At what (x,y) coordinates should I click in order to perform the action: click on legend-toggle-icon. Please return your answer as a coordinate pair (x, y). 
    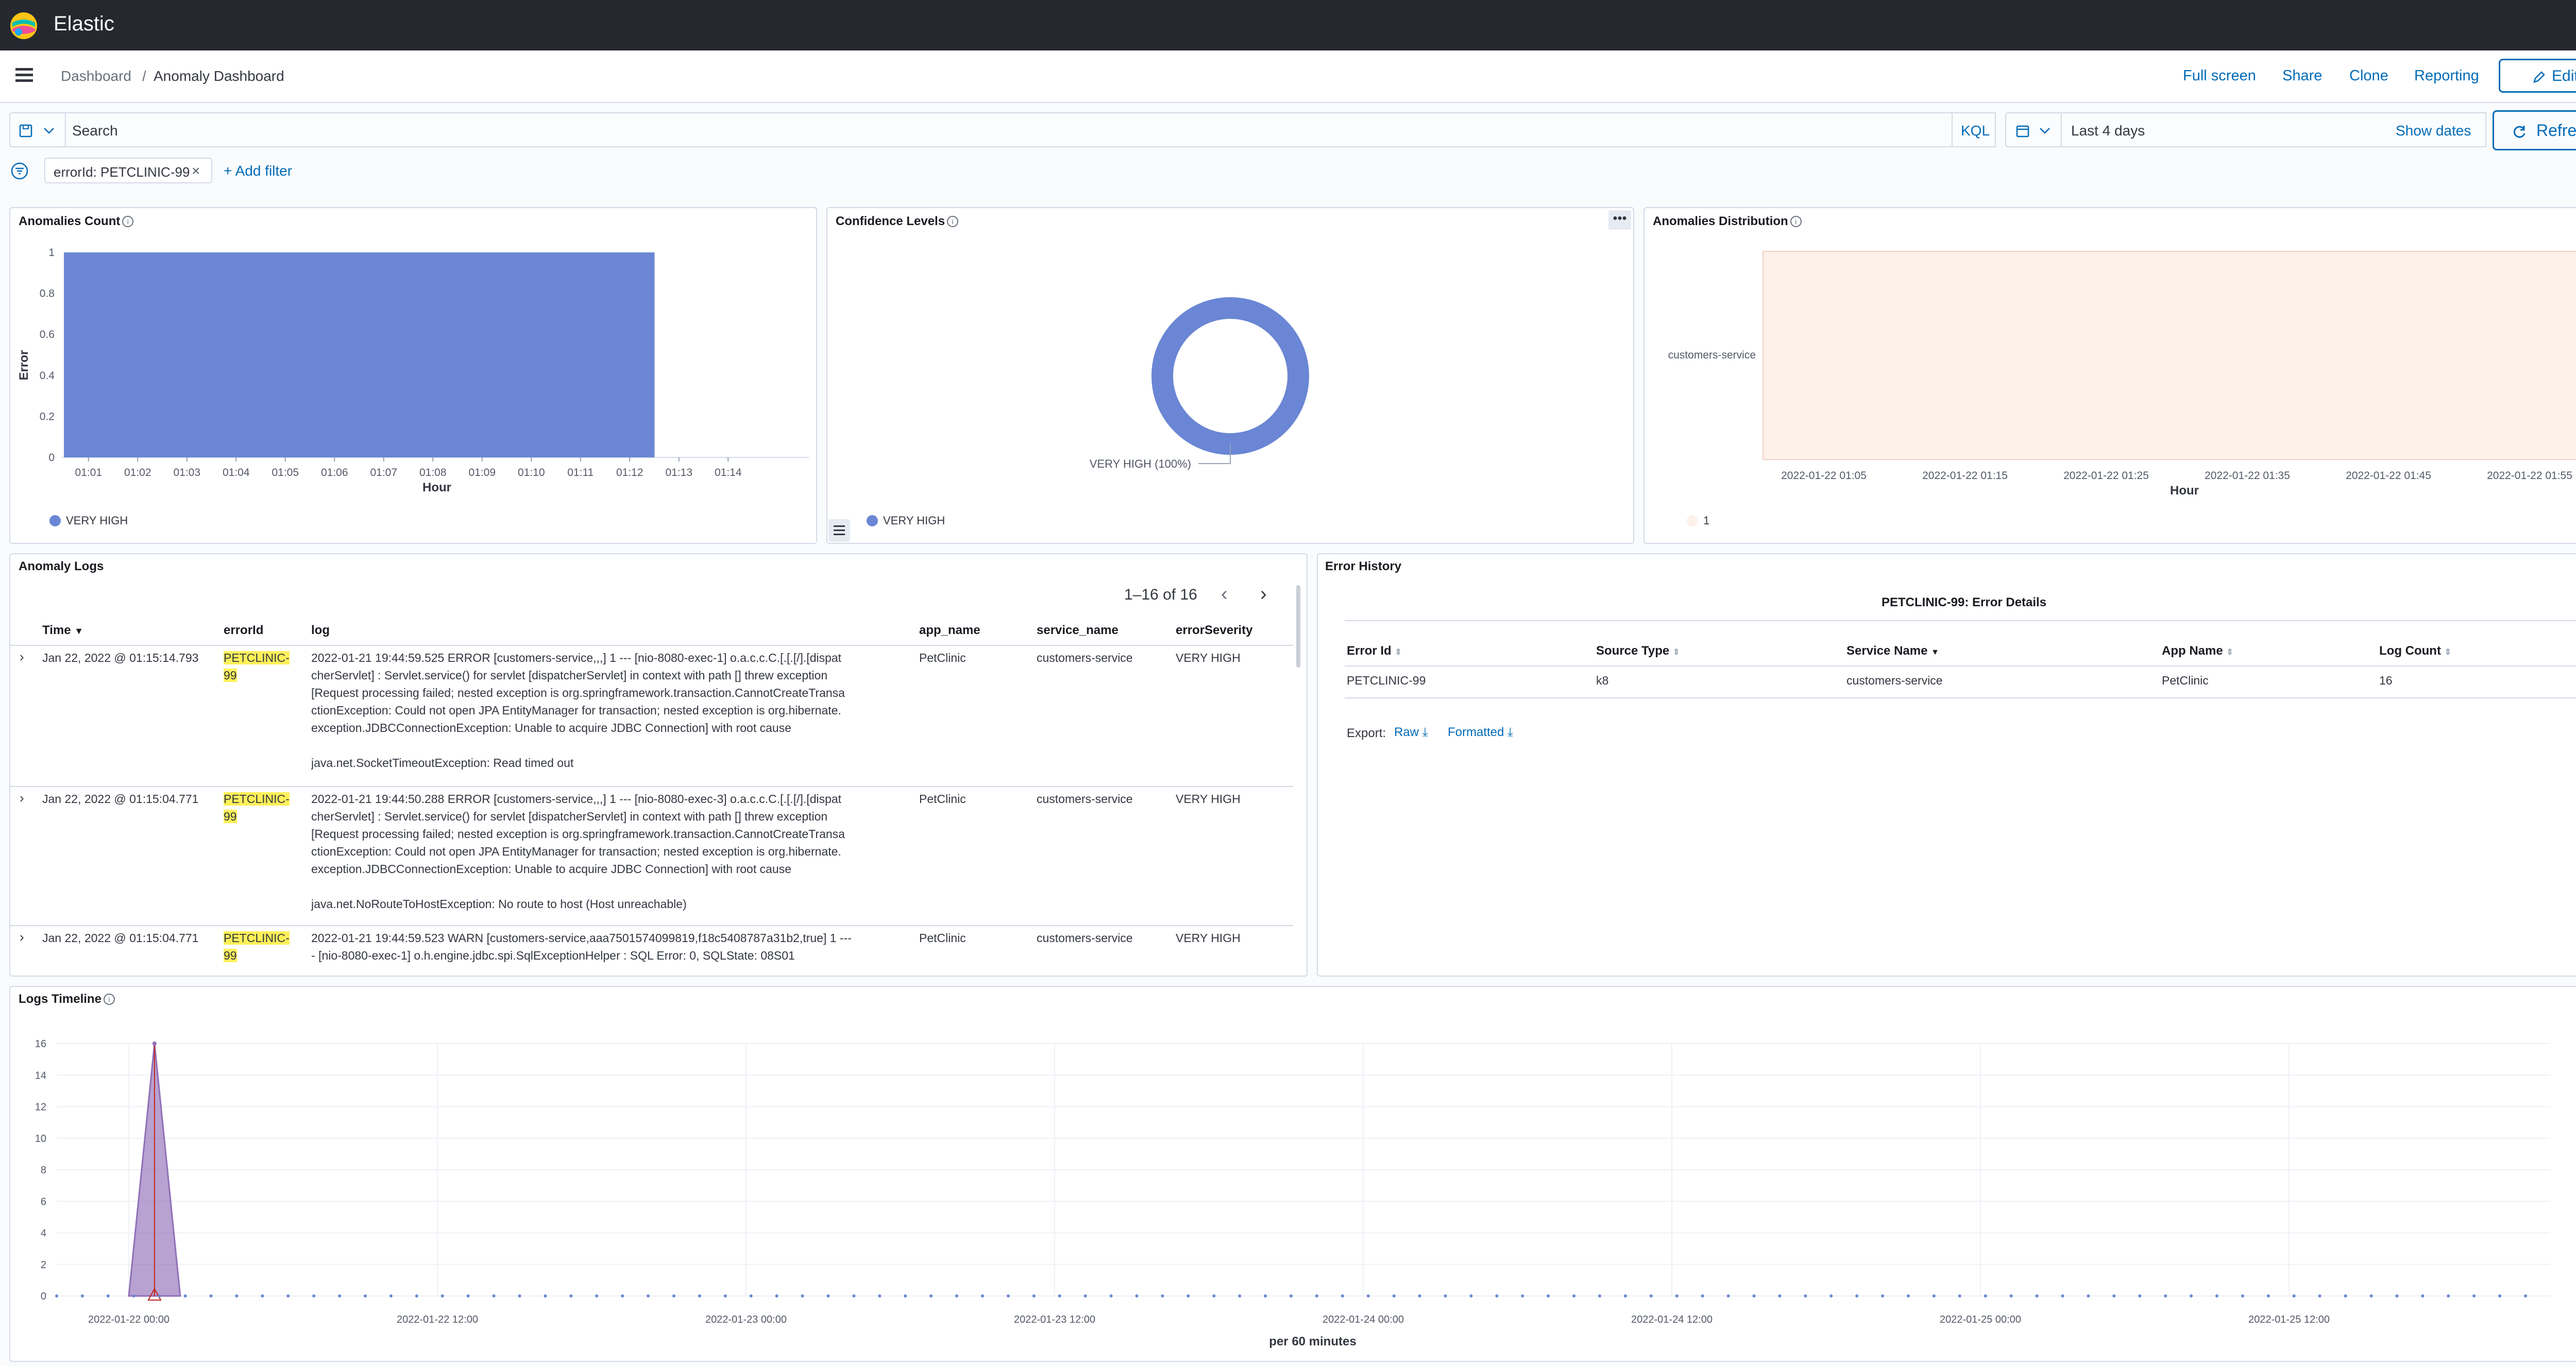
    Looking at the image, I should click on (839, 530).